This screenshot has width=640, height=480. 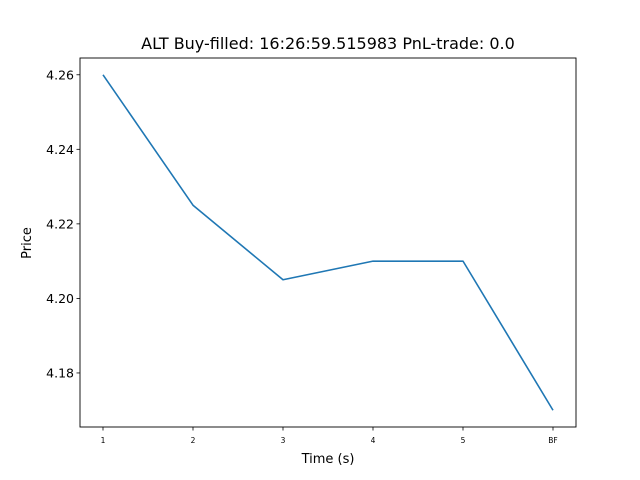 What do you see at coordinates (60, 149) in the screenshot?
I see `y-tick-label: 4.24` at bounding box center [60, 149].